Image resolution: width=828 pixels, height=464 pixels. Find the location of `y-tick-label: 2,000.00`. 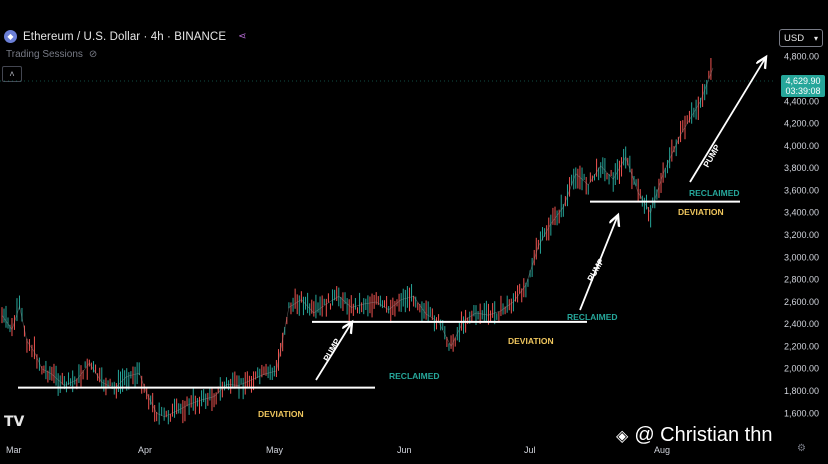

y-tick-label: 2,000.00 is located at coordinates (801, 369).